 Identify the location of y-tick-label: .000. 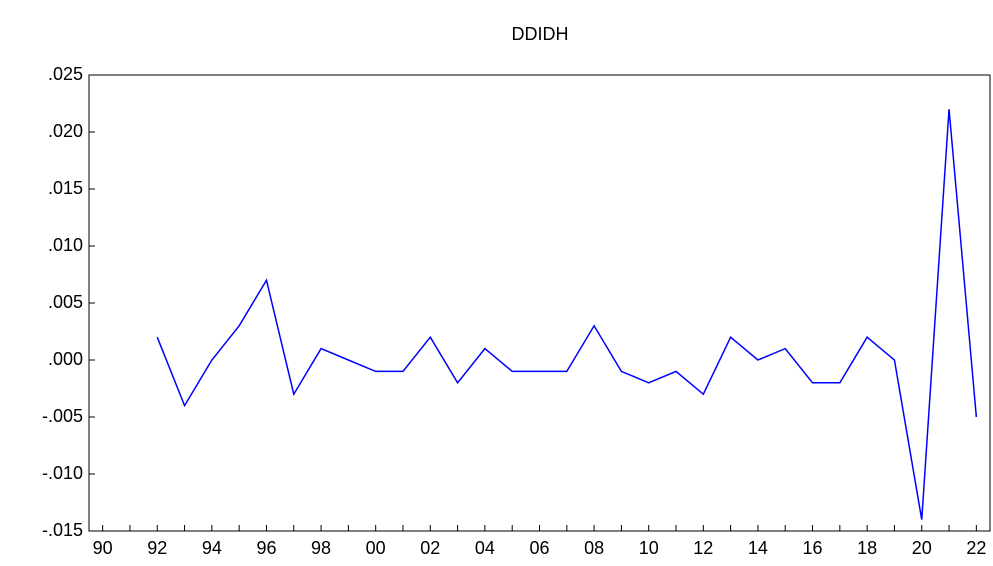
(65, 359).